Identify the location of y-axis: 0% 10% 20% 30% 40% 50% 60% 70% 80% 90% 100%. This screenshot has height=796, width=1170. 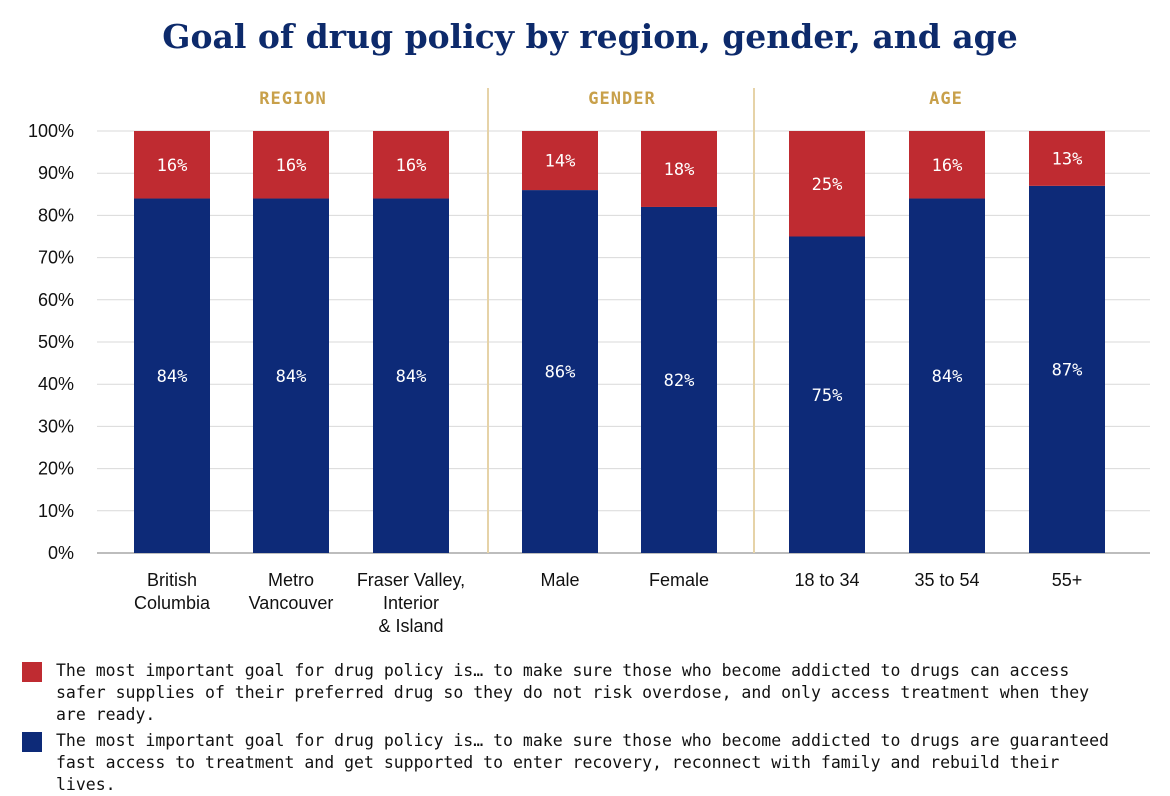
(51, 342).